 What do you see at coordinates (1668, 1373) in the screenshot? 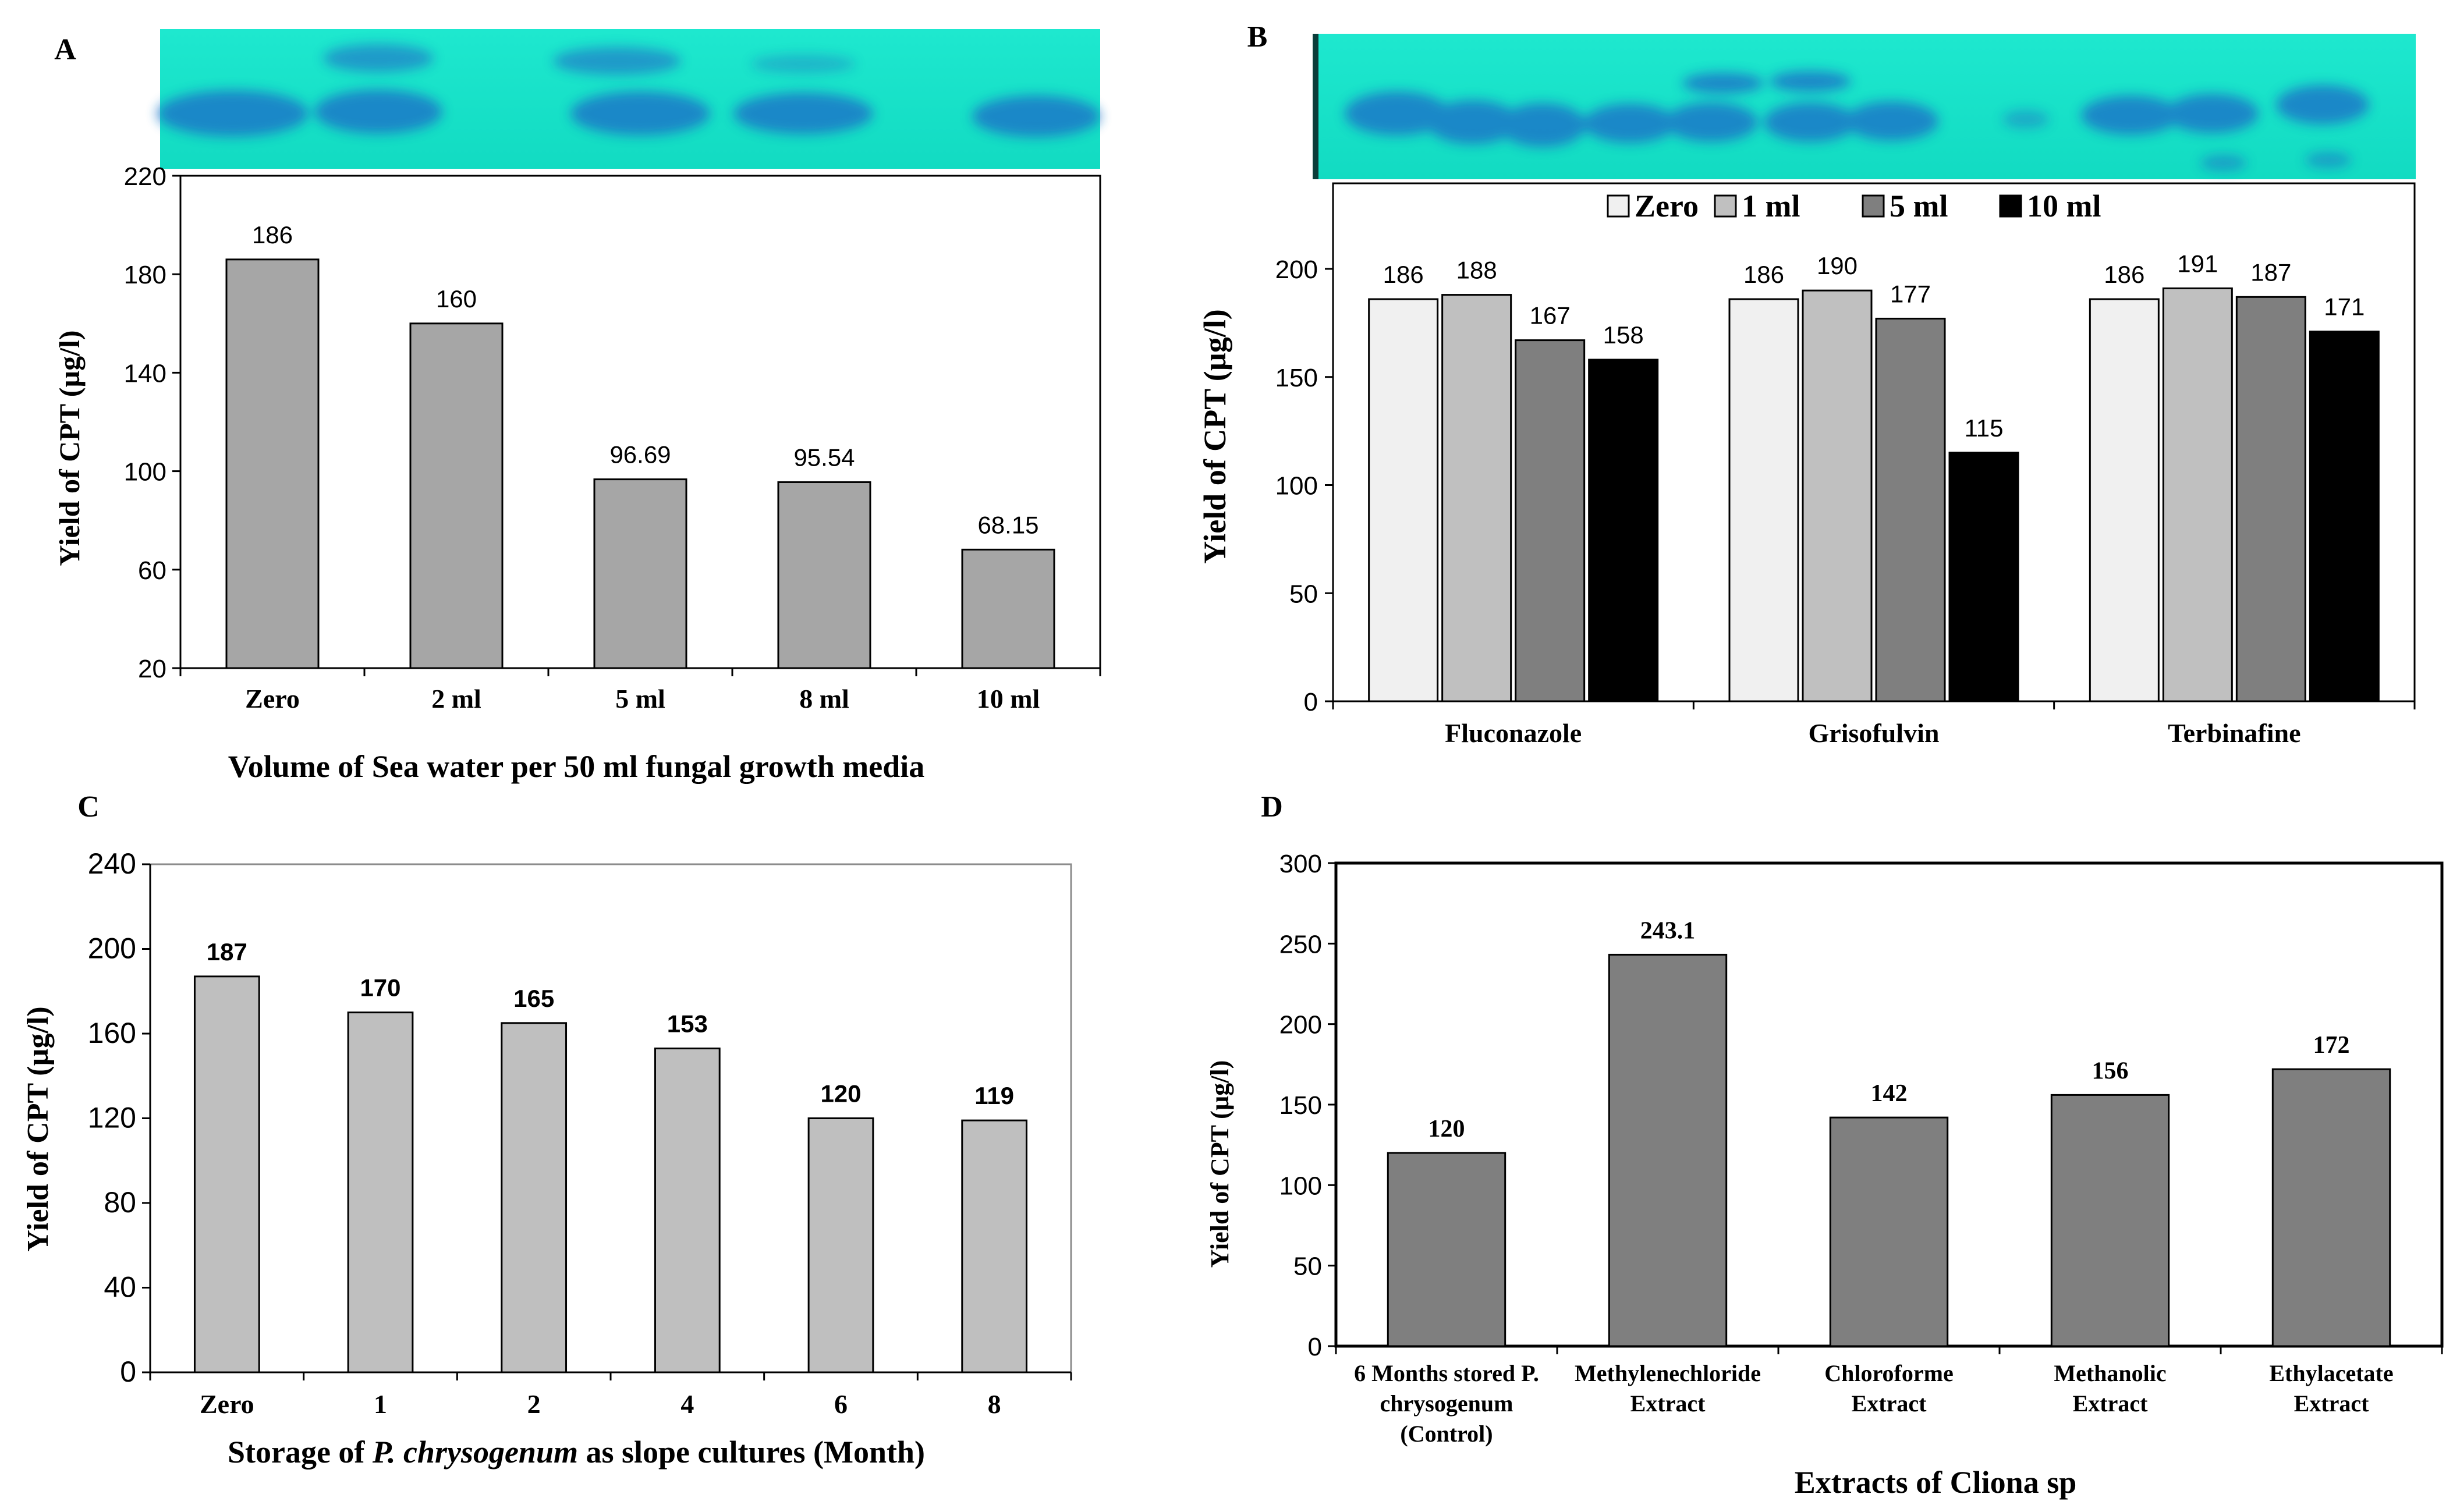
I see `panel-d-x-category-label: Methylenechloride` at bounding box center [1668, 1373].